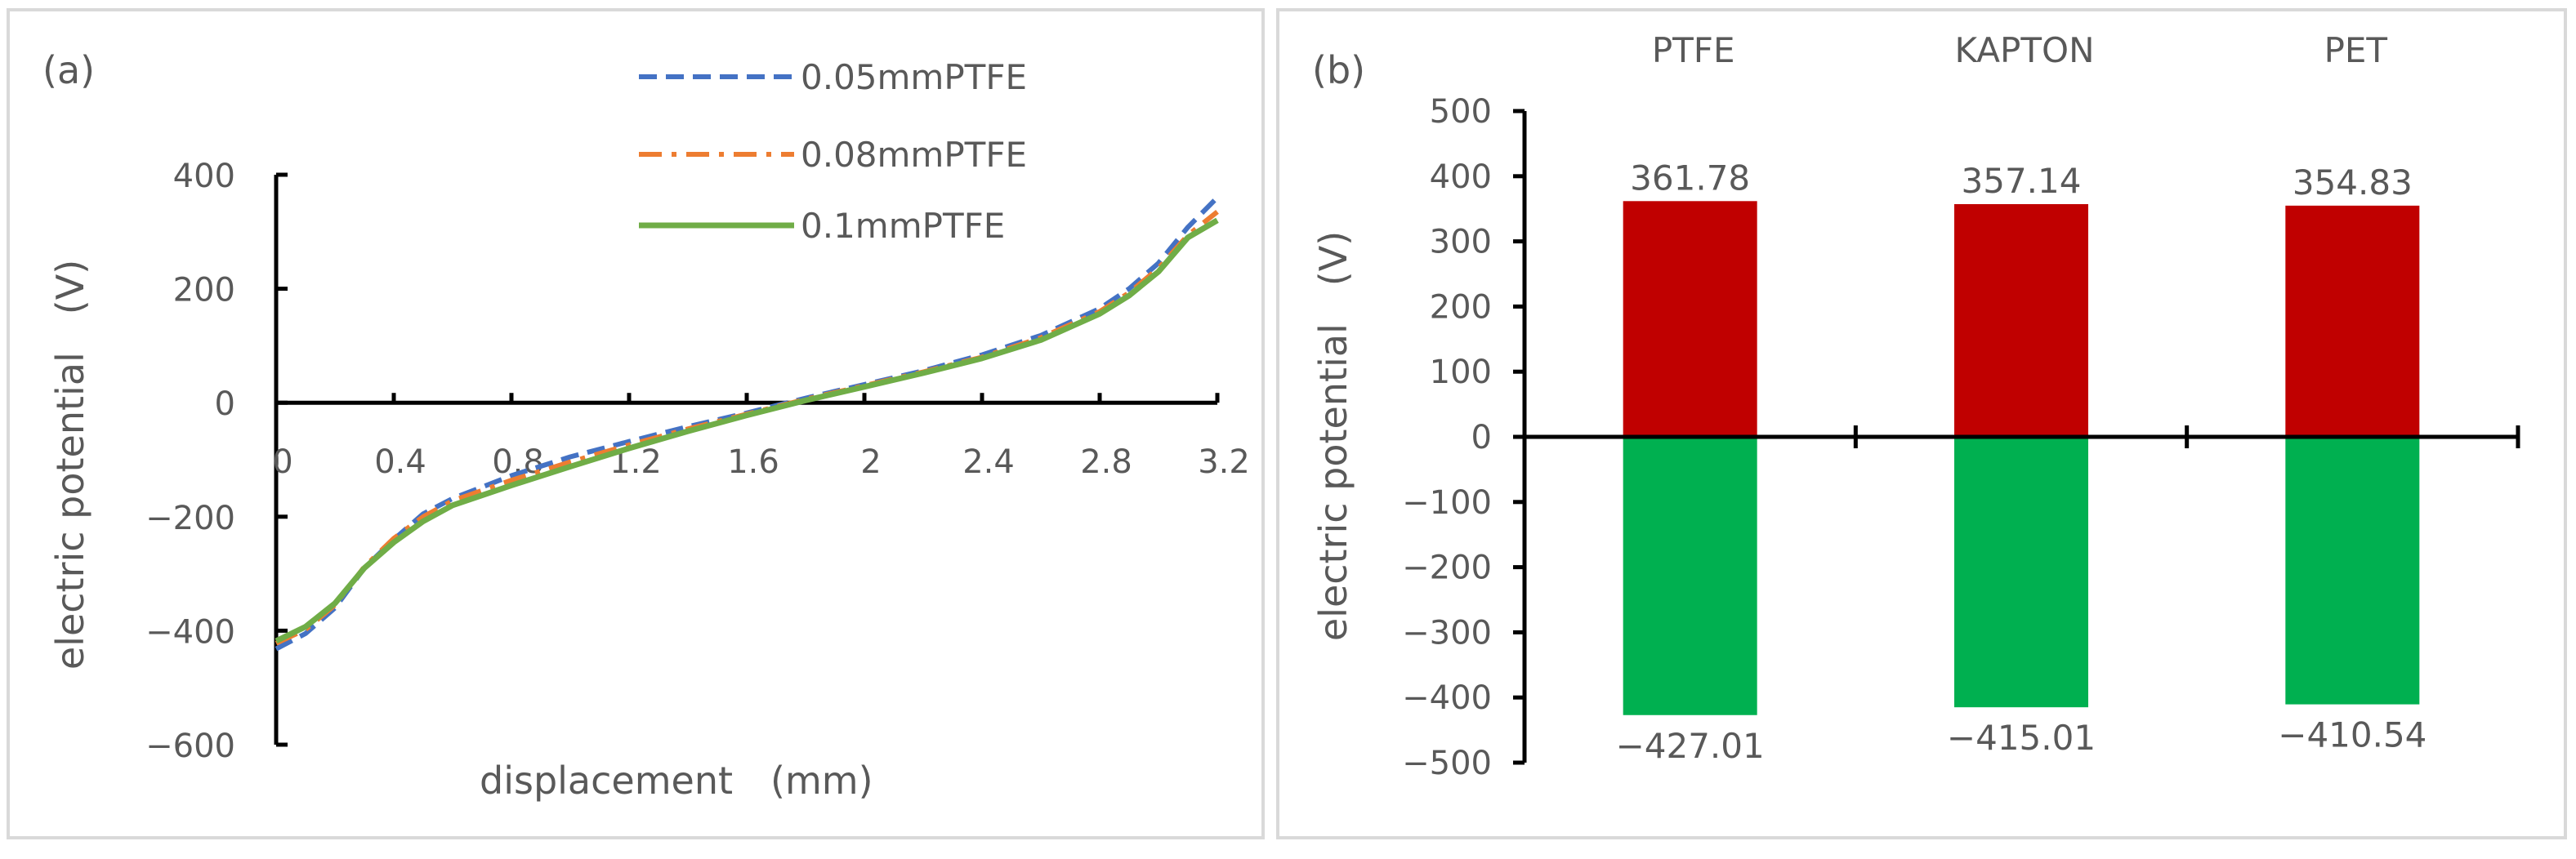  I want to click on x-tick-label: 2, so click(871, 462).